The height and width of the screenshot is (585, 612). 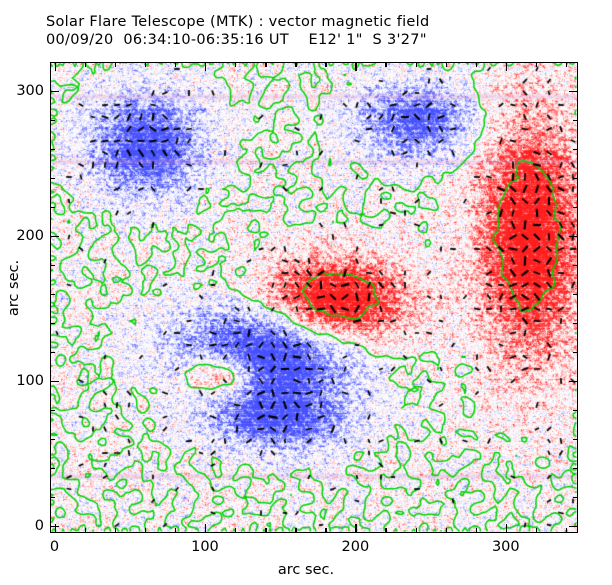 I want to click on x-axis-label: arc sec., so click(x=306, y=570).